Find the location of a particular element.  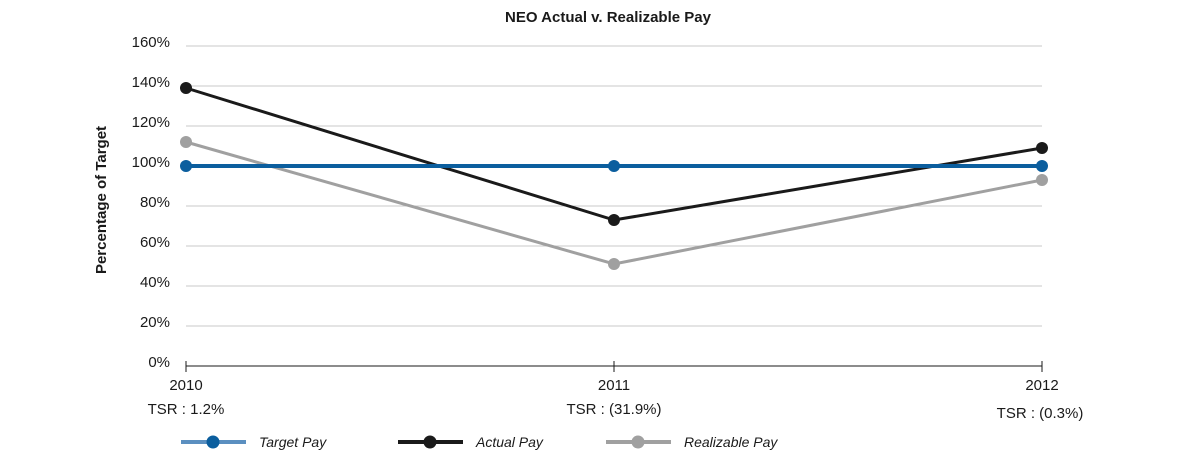

y-axis-ticks: 0% 20% 40% 60% 80% 100% 120% 140% 160% is located at coordinates (151, 202).